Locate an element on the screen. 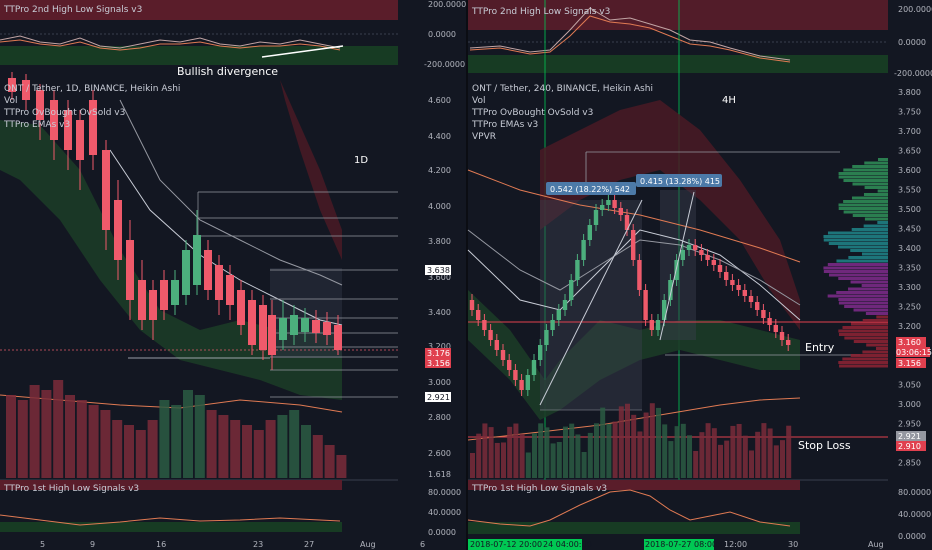 Image resolution: width=932 pixels, height=550 pixels. right-osc-top: TTPro 2nd High Low Signals v3 is located at coordinates (678, 40).